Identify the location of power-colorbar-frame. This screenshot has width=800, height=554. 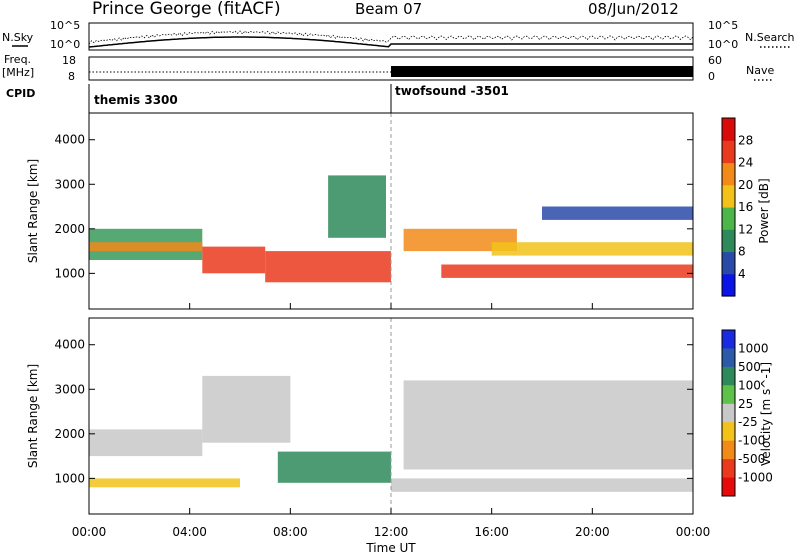
(728, 207).